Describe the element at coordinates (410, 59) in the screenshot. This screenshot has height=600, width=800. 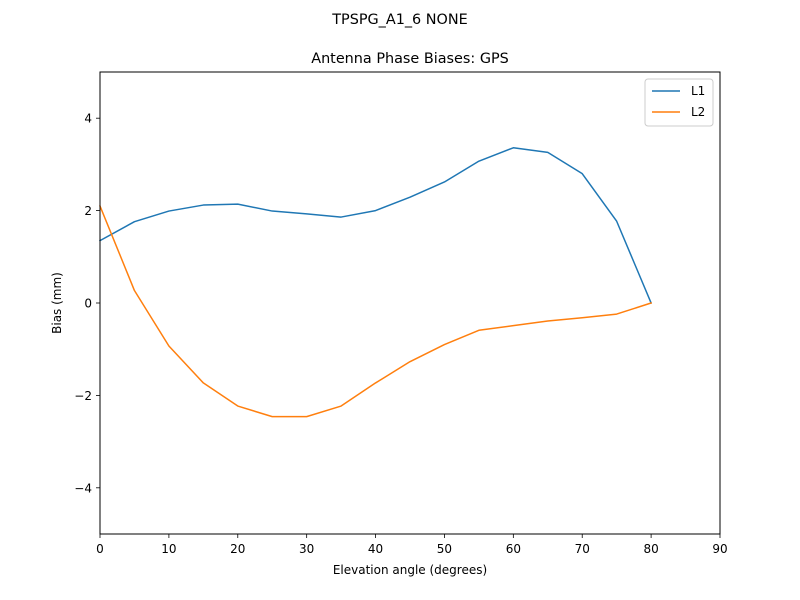
I see `chart-title: Antenna Phase Biases: GPS` at that location.